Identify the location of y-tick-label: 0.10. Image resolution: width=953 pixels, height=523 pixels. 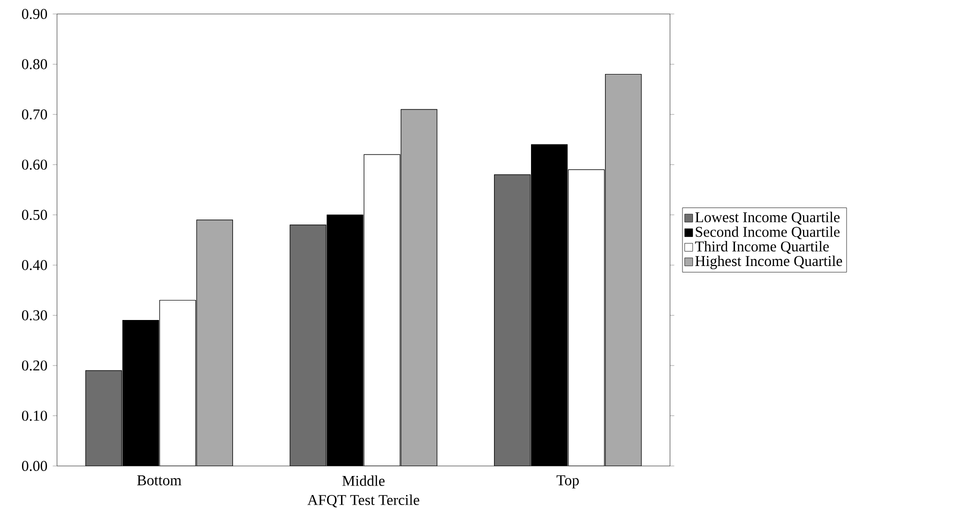
(35, 415).